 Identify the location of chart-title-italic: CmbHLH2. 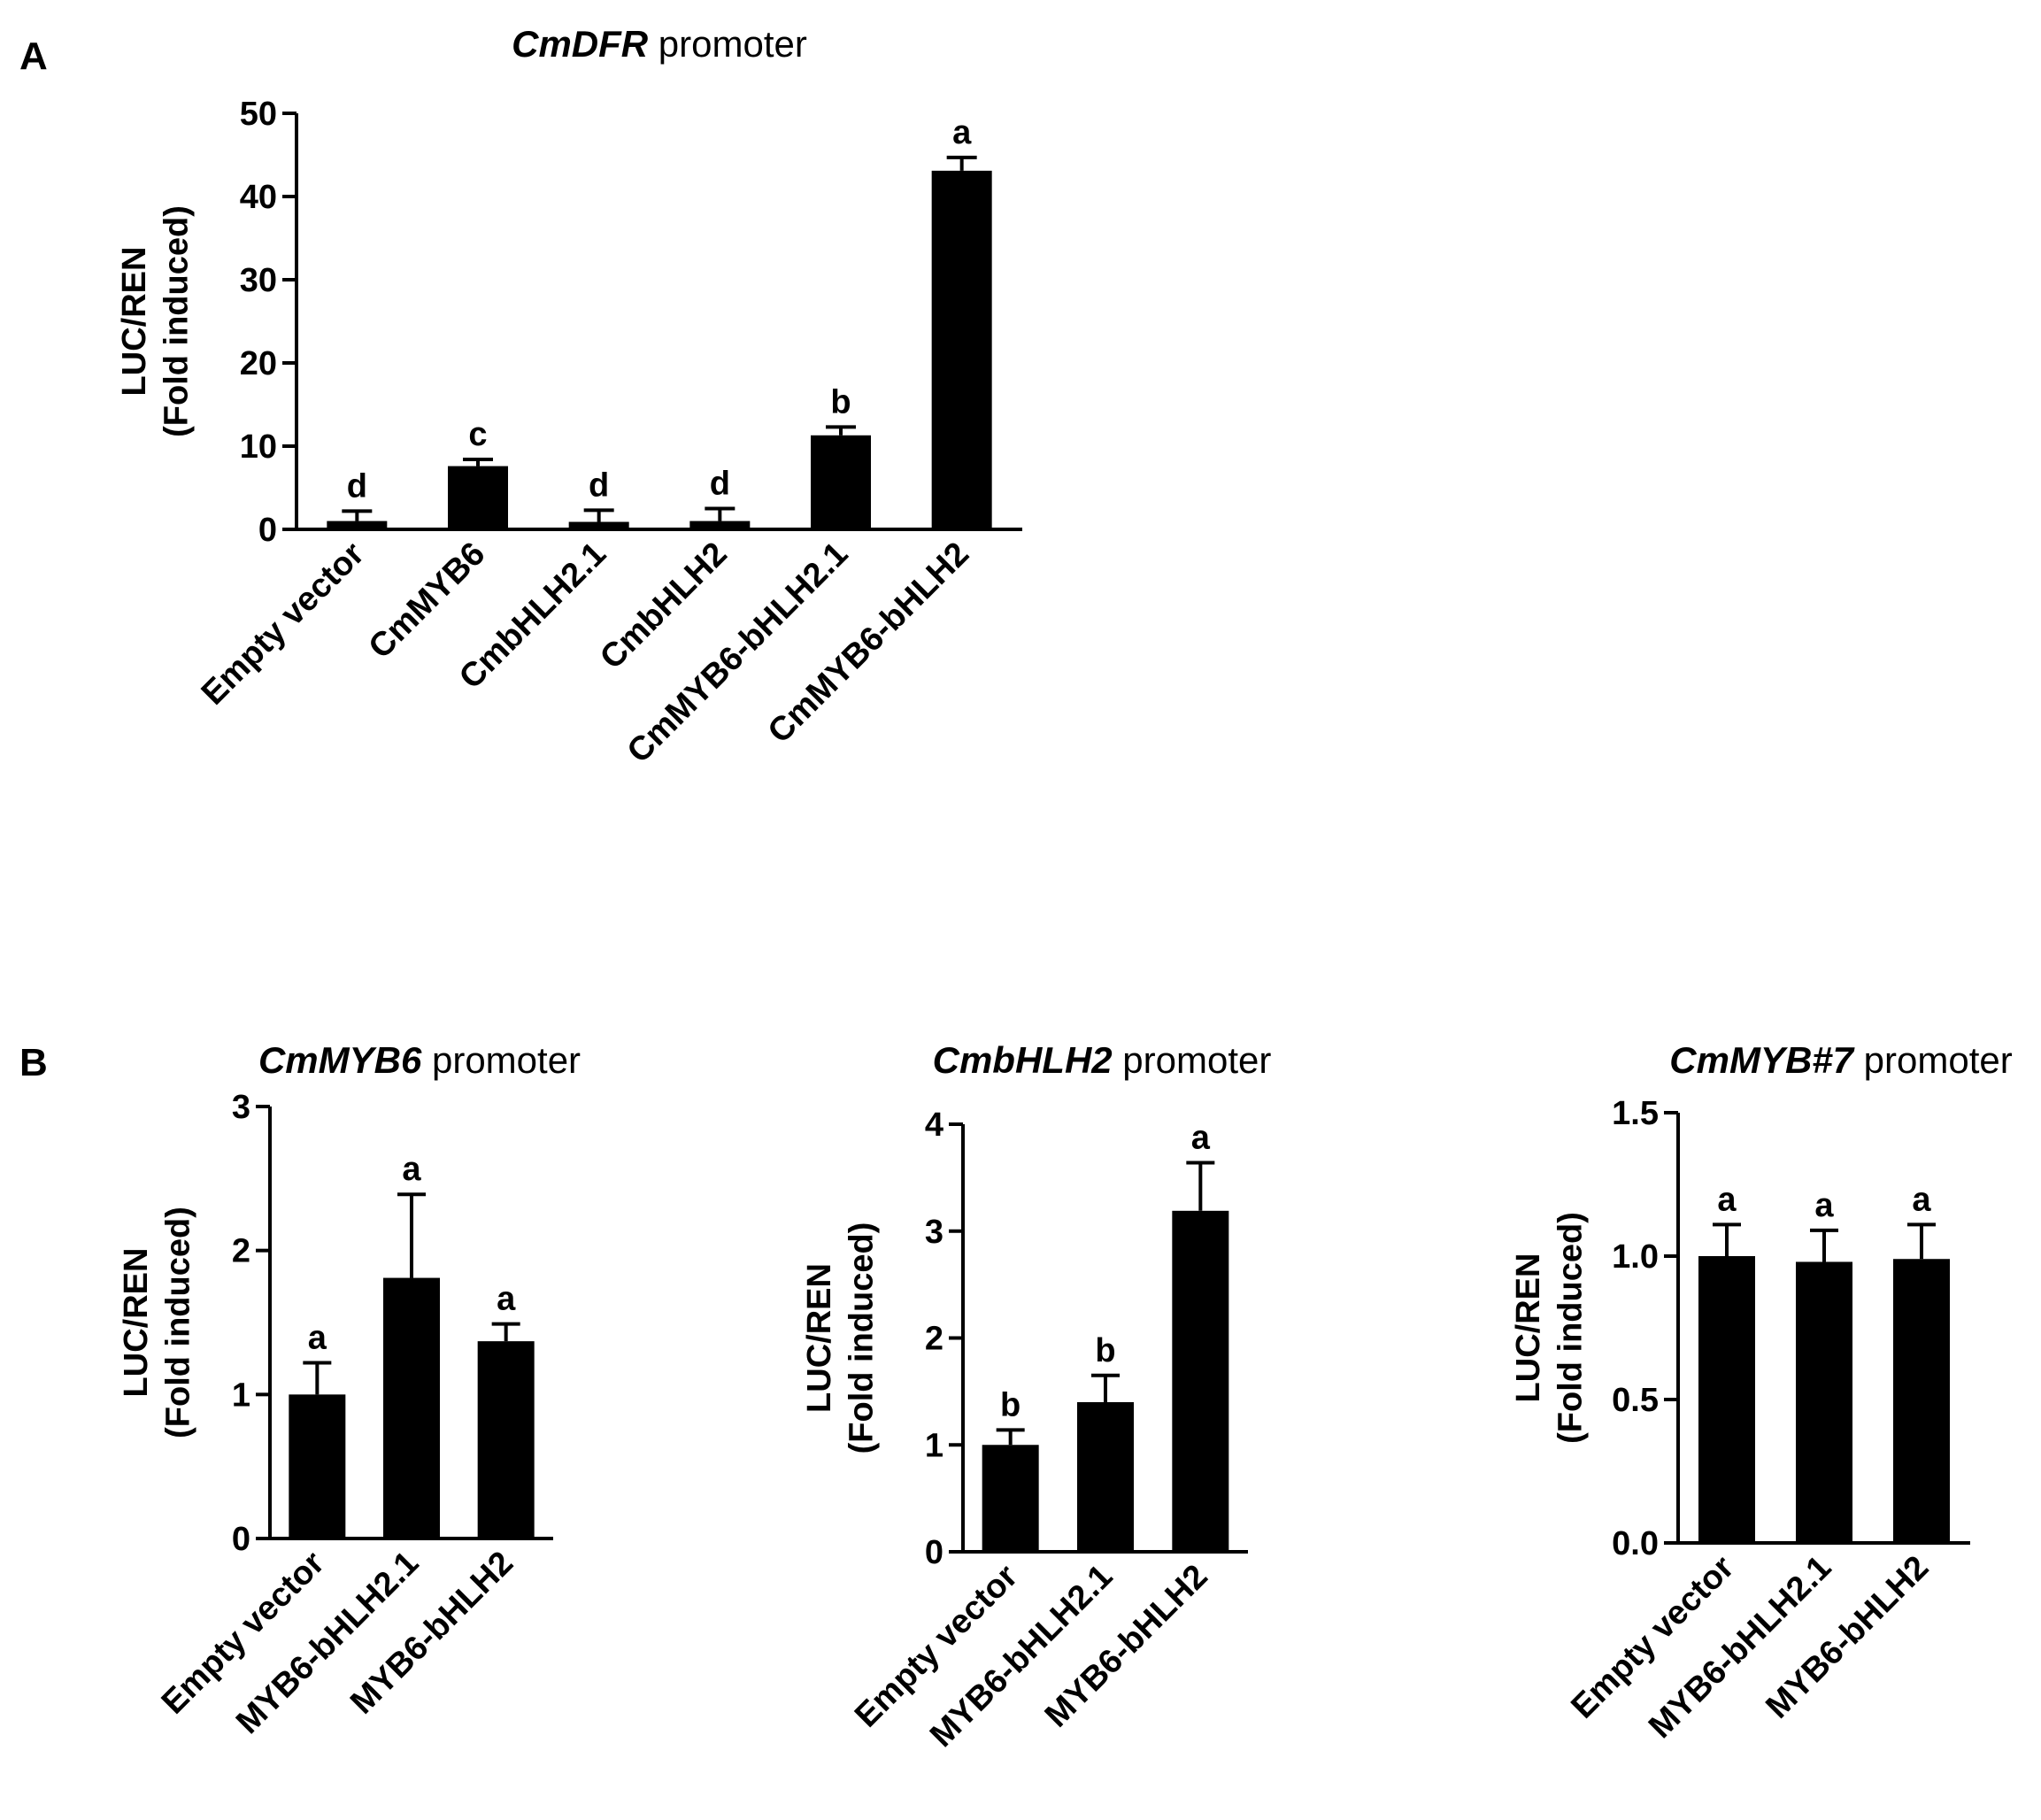
(1023, 1060).